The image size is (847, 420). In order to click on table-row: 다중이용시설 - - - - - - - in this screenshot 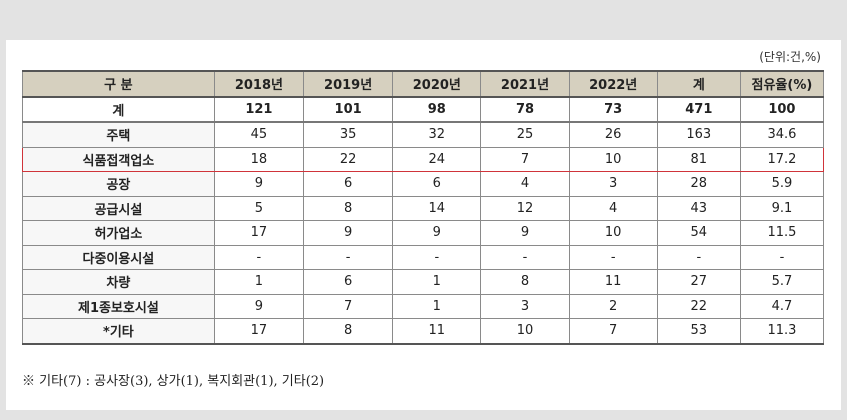, I will do `click(423, 257)`.